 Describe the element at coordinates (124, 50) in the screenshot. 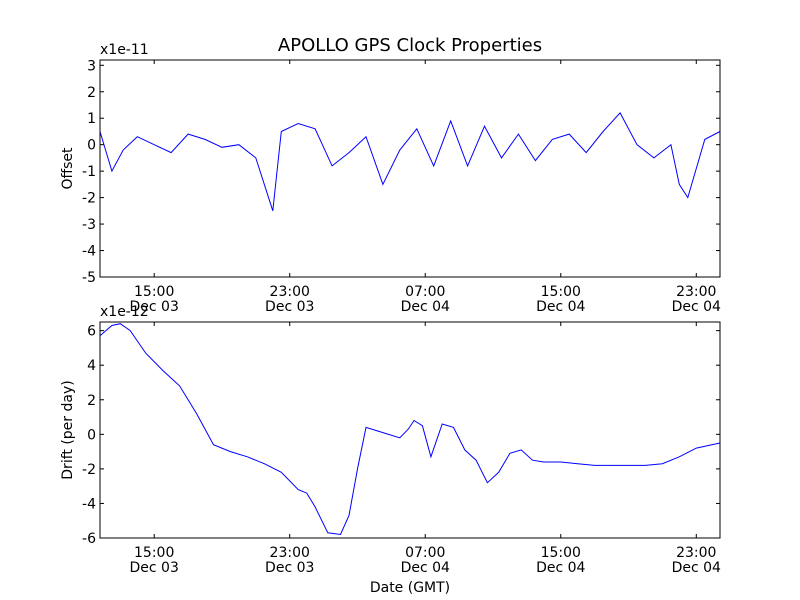

I see `offset-offset-text: x1e-11` at that location.